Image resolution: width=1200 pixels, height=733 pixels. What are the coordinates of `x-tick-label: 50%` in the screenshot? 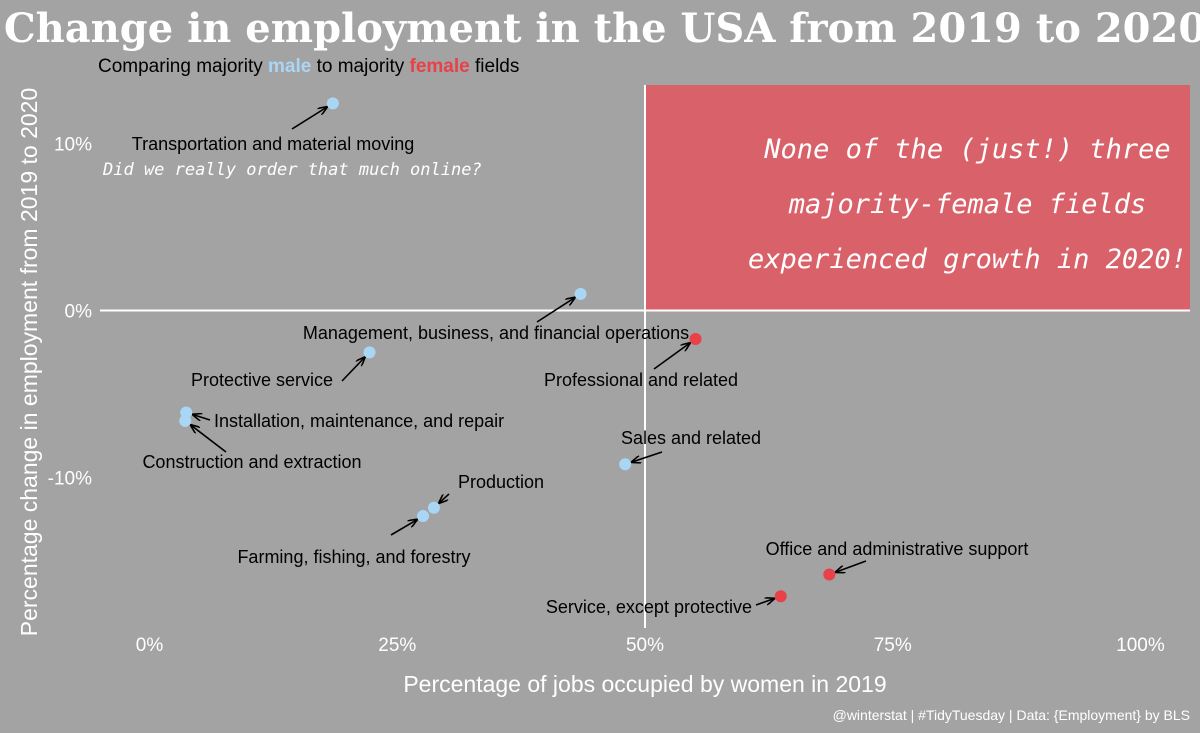 It's located at (645, 645).